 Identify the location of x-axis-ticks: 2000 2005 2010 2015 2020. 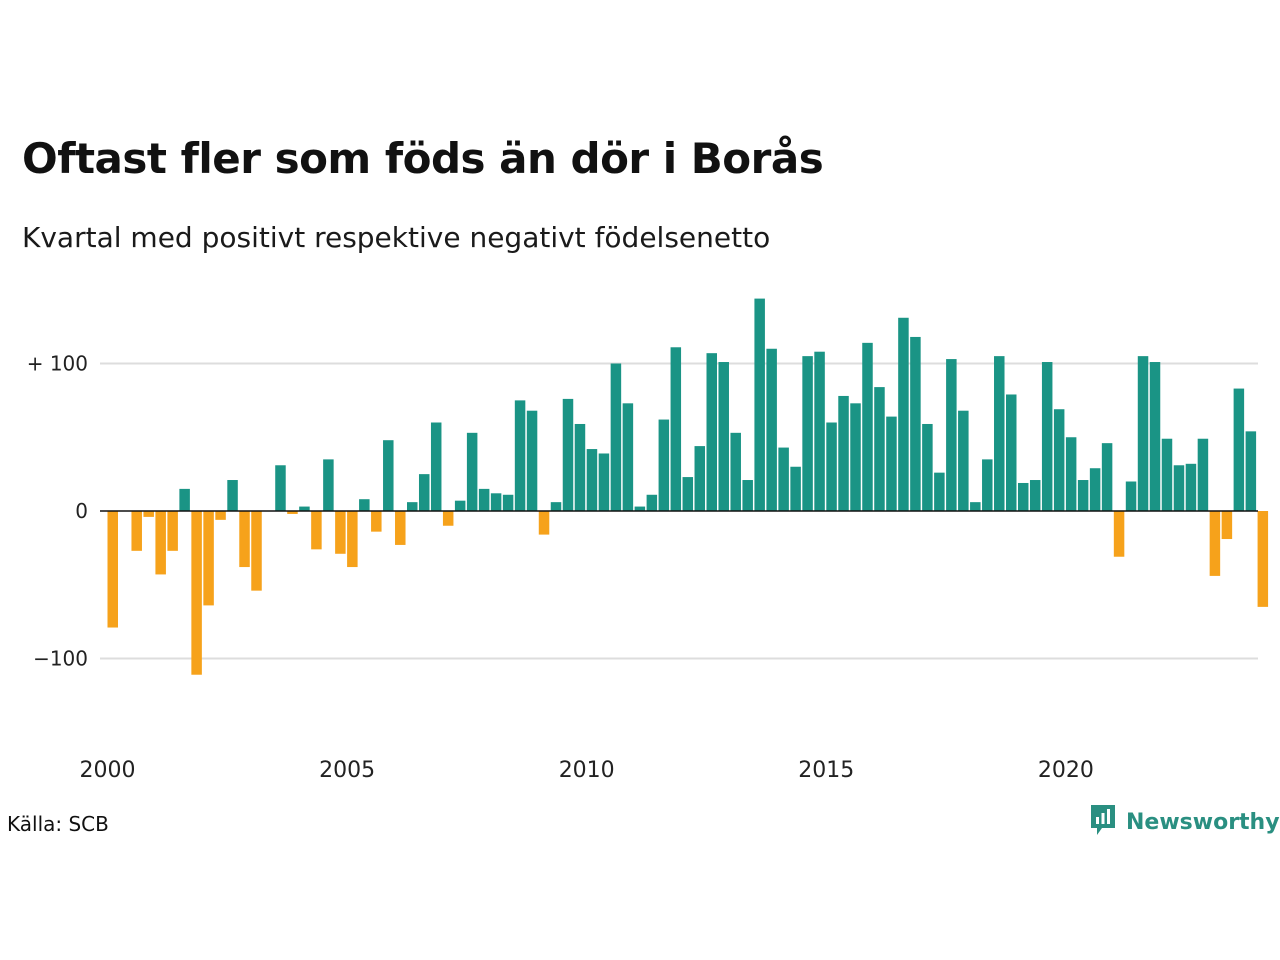
(587, 770).